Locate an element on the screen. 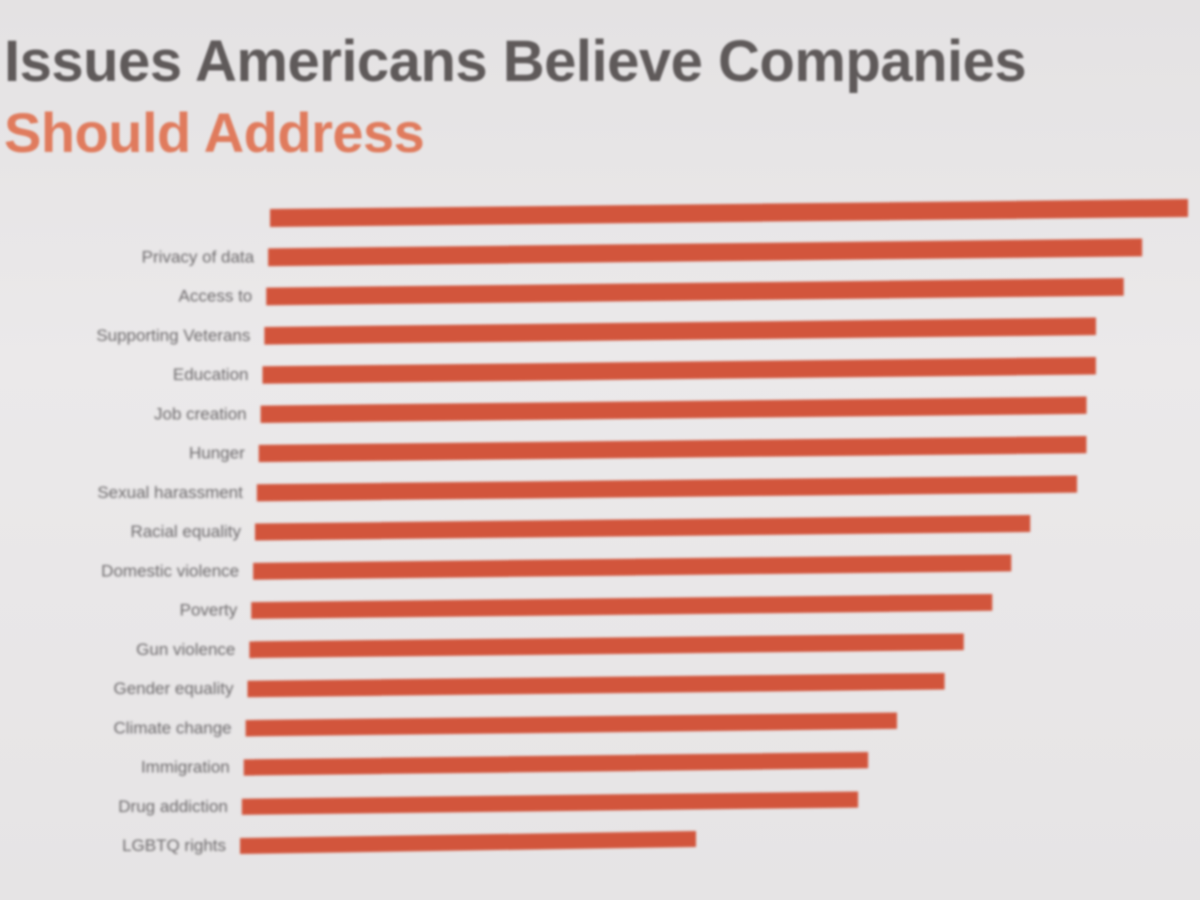 The image size is (1200, 900). category-label: Racial equality is located at coordinates (185, 531).